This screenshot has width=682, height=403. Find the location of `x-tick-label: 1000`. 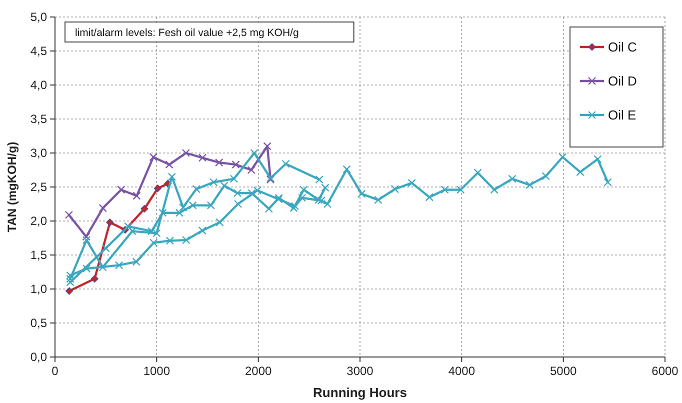

x-tick-label: 1000 is located at coordinates (156, 371).